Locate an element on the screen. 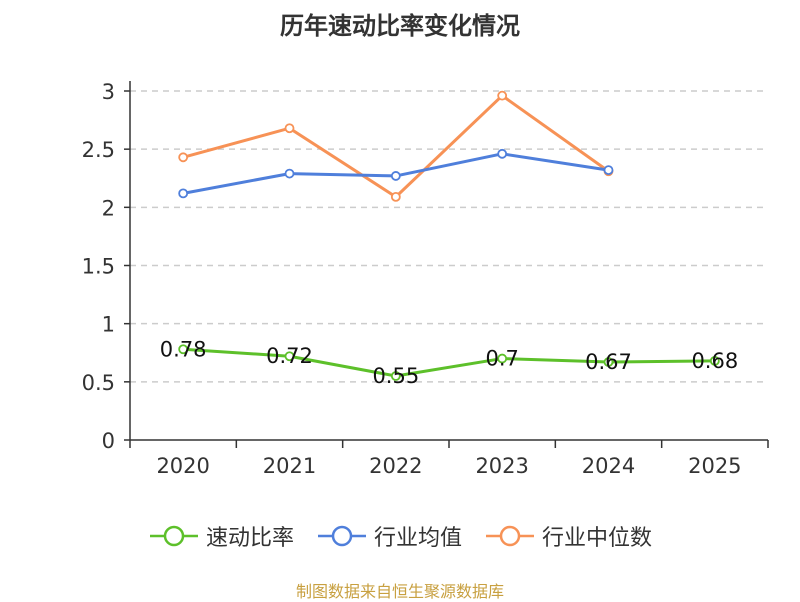 The image size is (800, 602). legend-label: 行业中位数 is located at coordinates (597, 538).